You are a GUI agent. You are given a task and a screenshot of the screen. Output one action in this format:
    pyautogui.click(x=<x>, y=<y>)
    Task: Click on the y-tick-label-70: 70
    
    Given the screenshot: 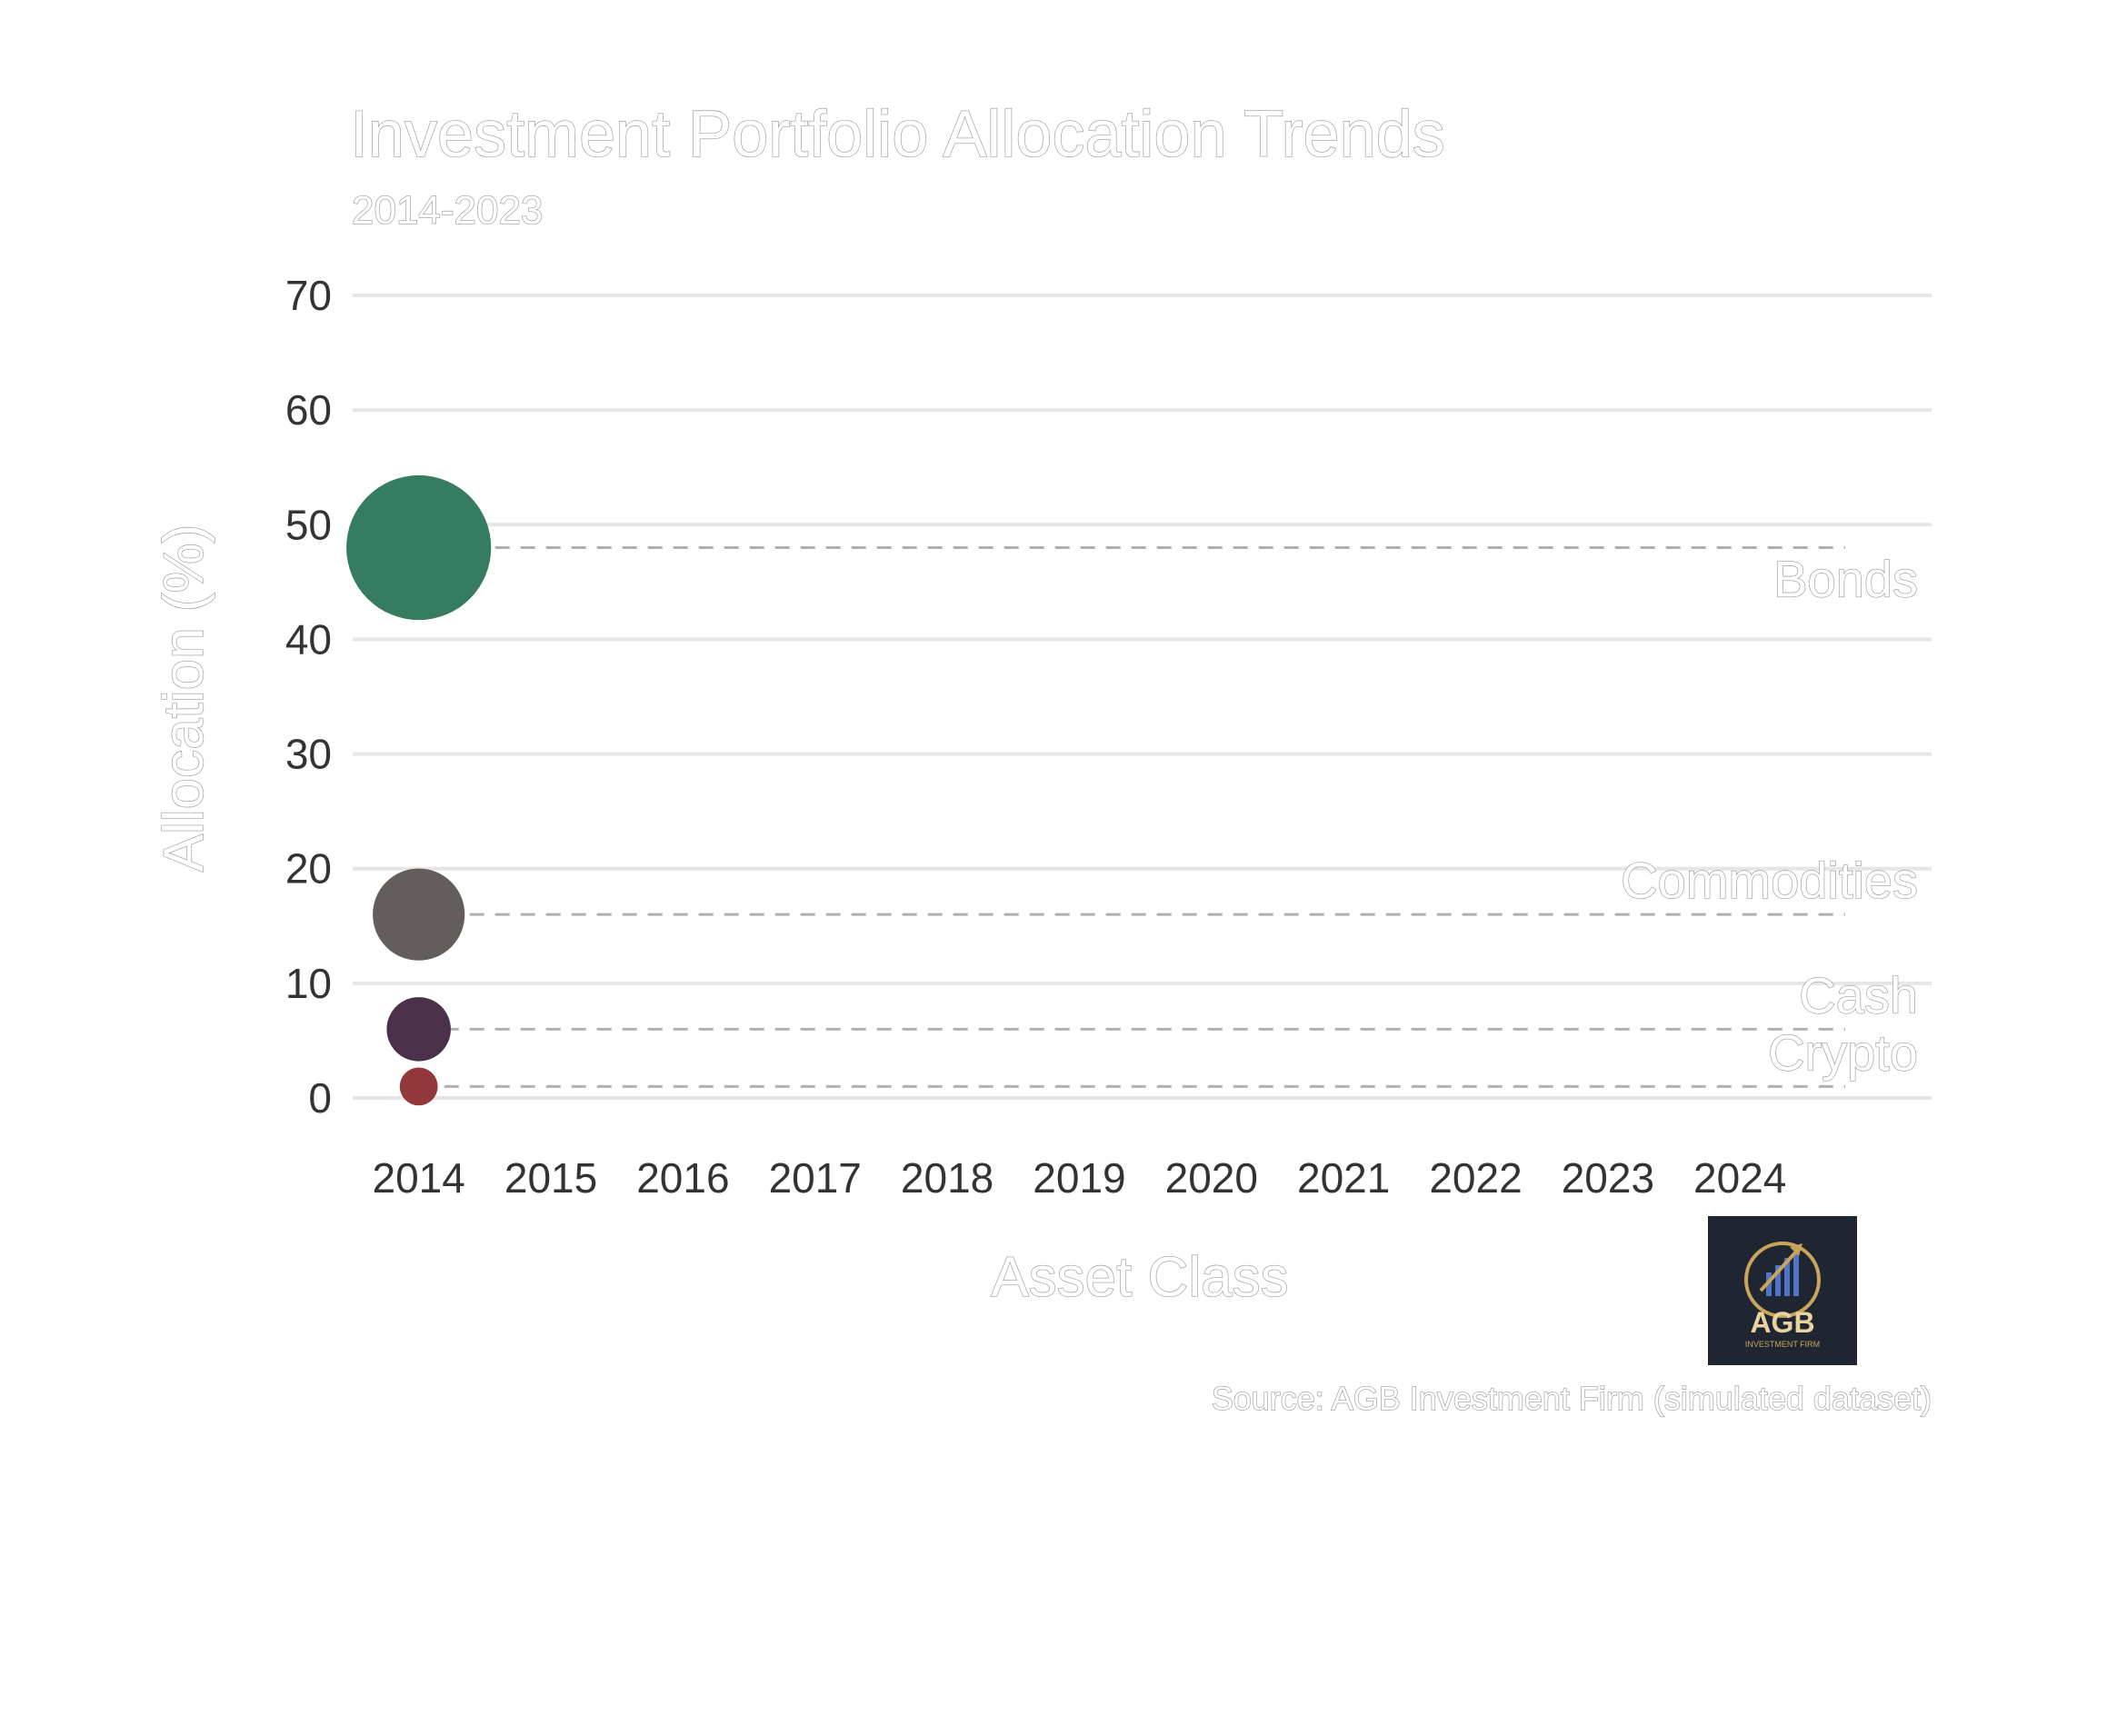 What is the action you would take?
    pyautogui.click(x=308, y=295)
    